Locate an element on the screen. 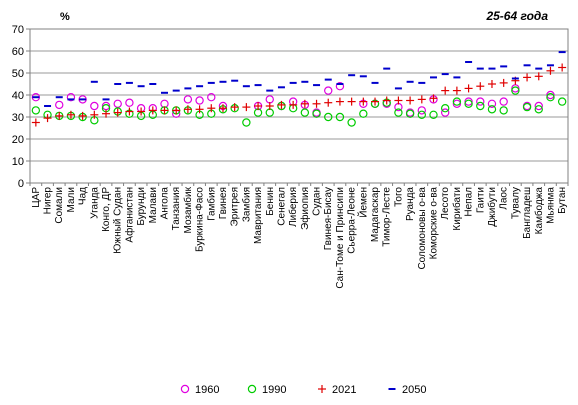  x-tick-label: Тимор-Лесте is located at coordinates (387, 217).